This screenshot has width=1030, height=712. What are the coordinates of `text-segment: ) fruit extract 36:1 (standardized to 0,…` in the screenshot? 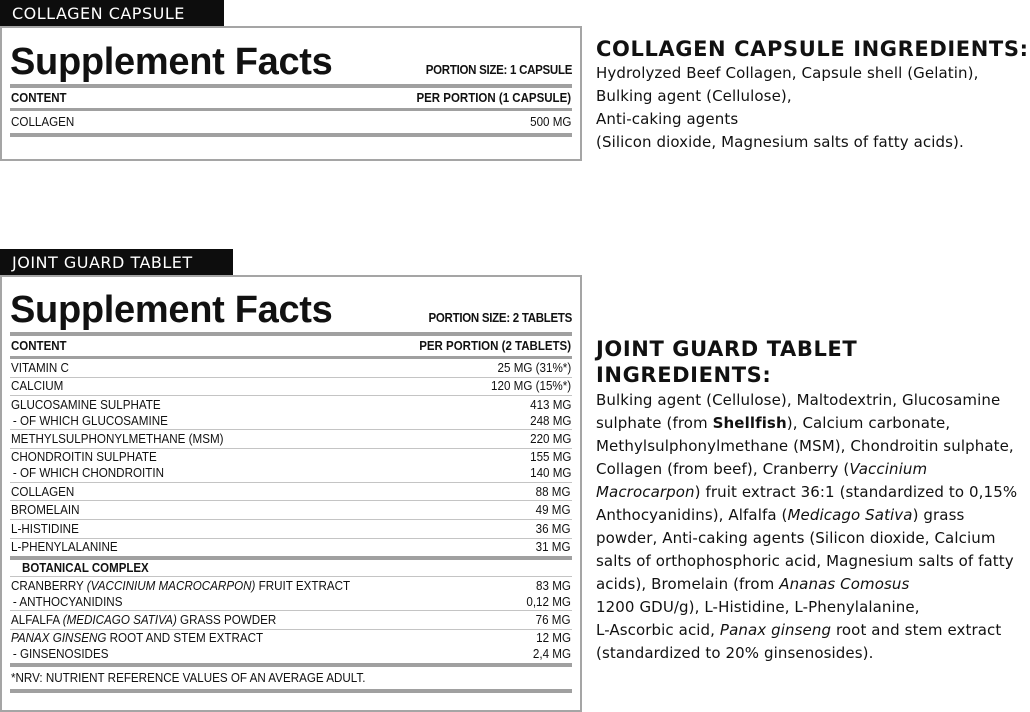 It's located at (807, 503).